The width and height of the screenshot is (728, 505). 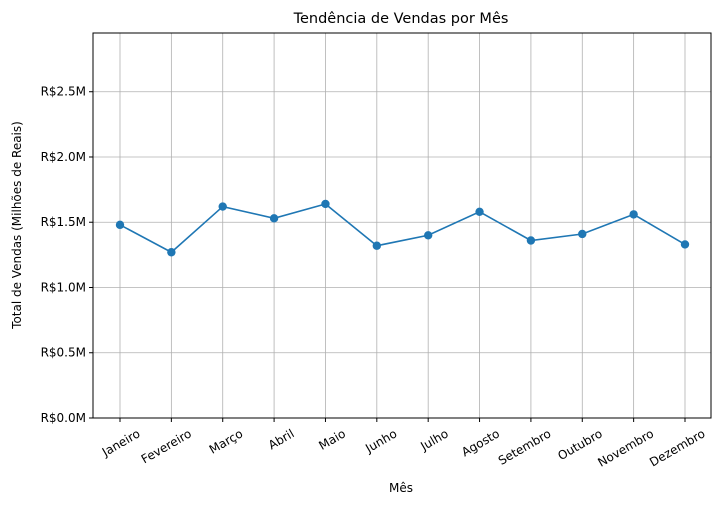 I want to click on y-axis-label: Total de Vendas (Milhões de Reais), so click(x=17, y=225).